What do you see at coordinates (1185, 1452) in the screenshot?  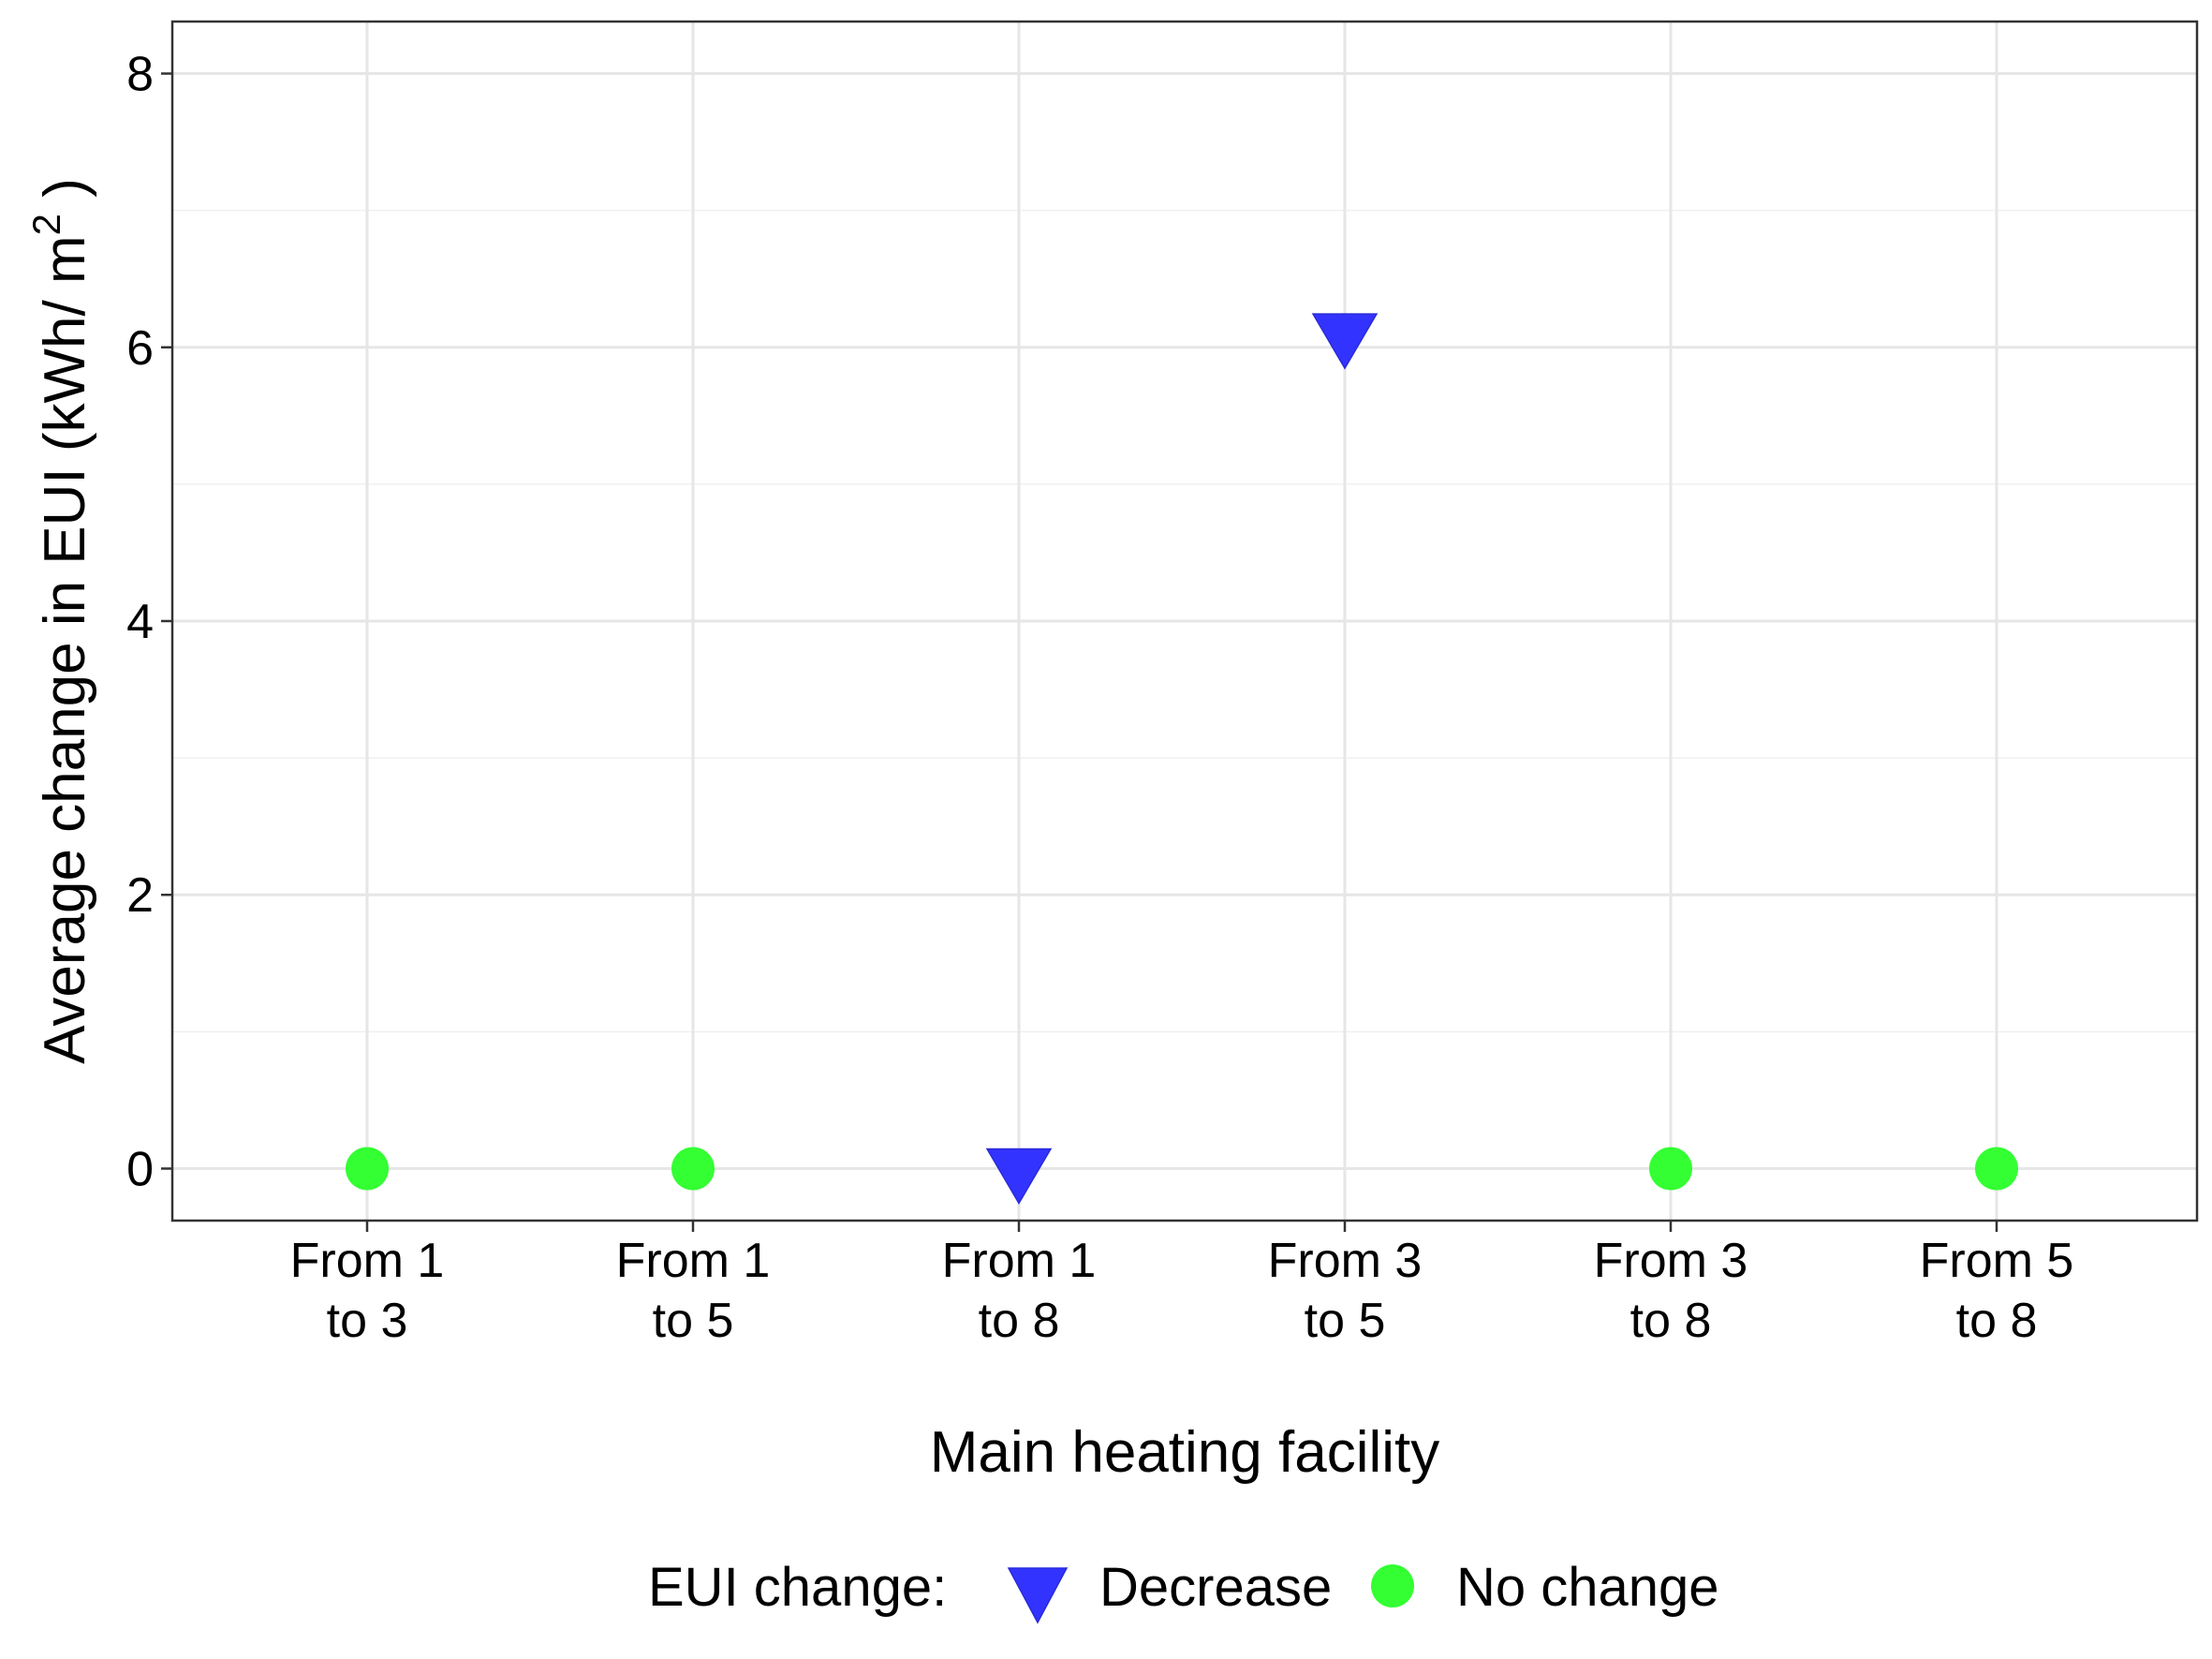 I see `x-axis-title: Main heating facility` at bounding box center [1185, 1452].